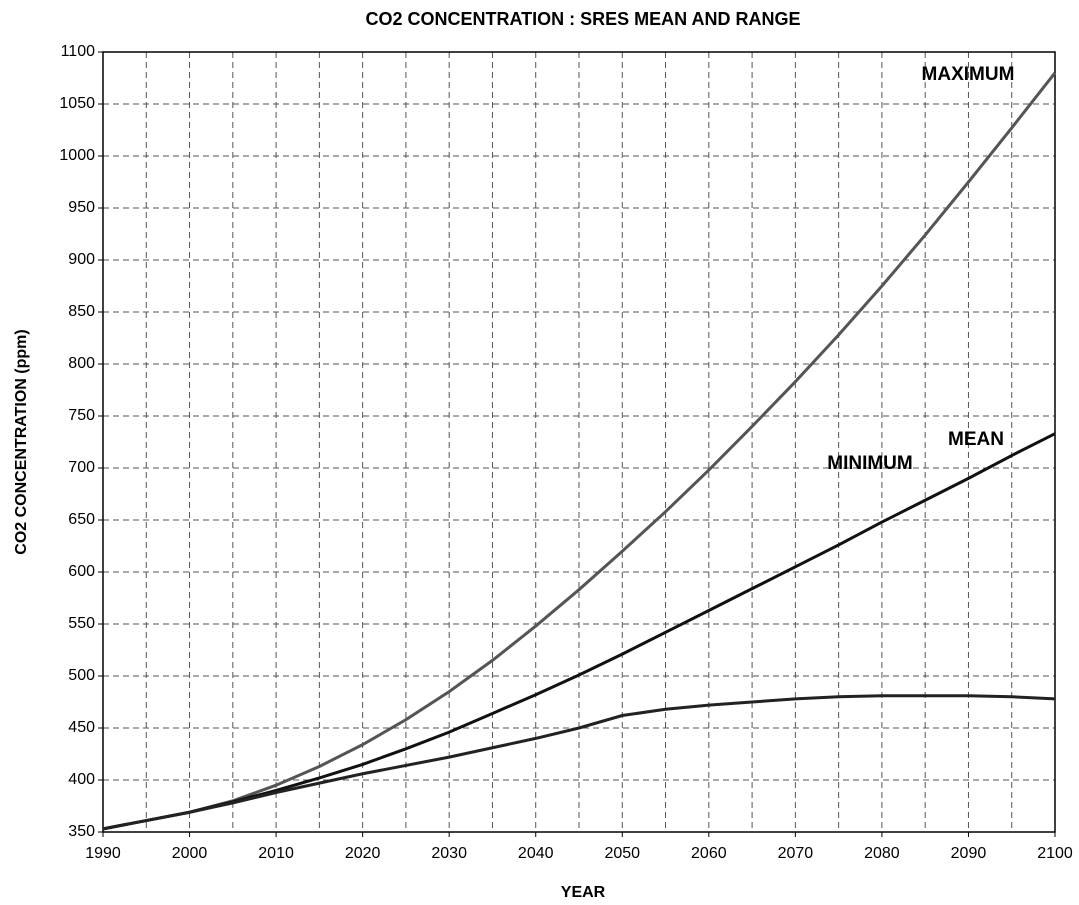 The width and height of the screenshot is (1079, 905). I want to click on y-tick-label: 650, so click(81, 519).